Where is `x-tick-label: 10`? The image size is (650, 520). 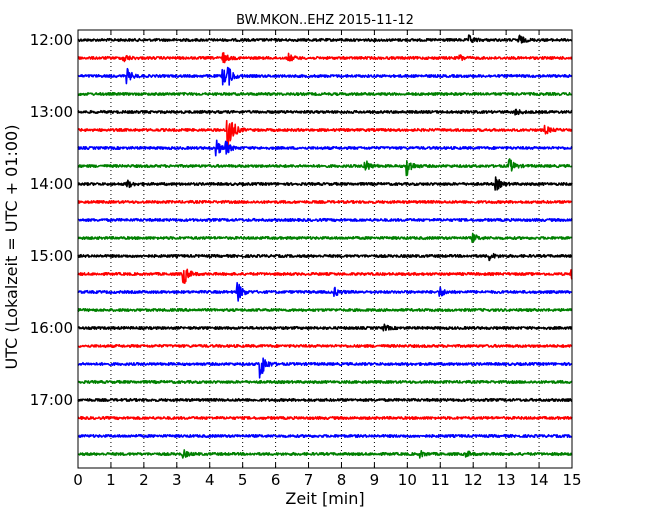
x-tick-label: 10 is located at coordinates (407, 480).